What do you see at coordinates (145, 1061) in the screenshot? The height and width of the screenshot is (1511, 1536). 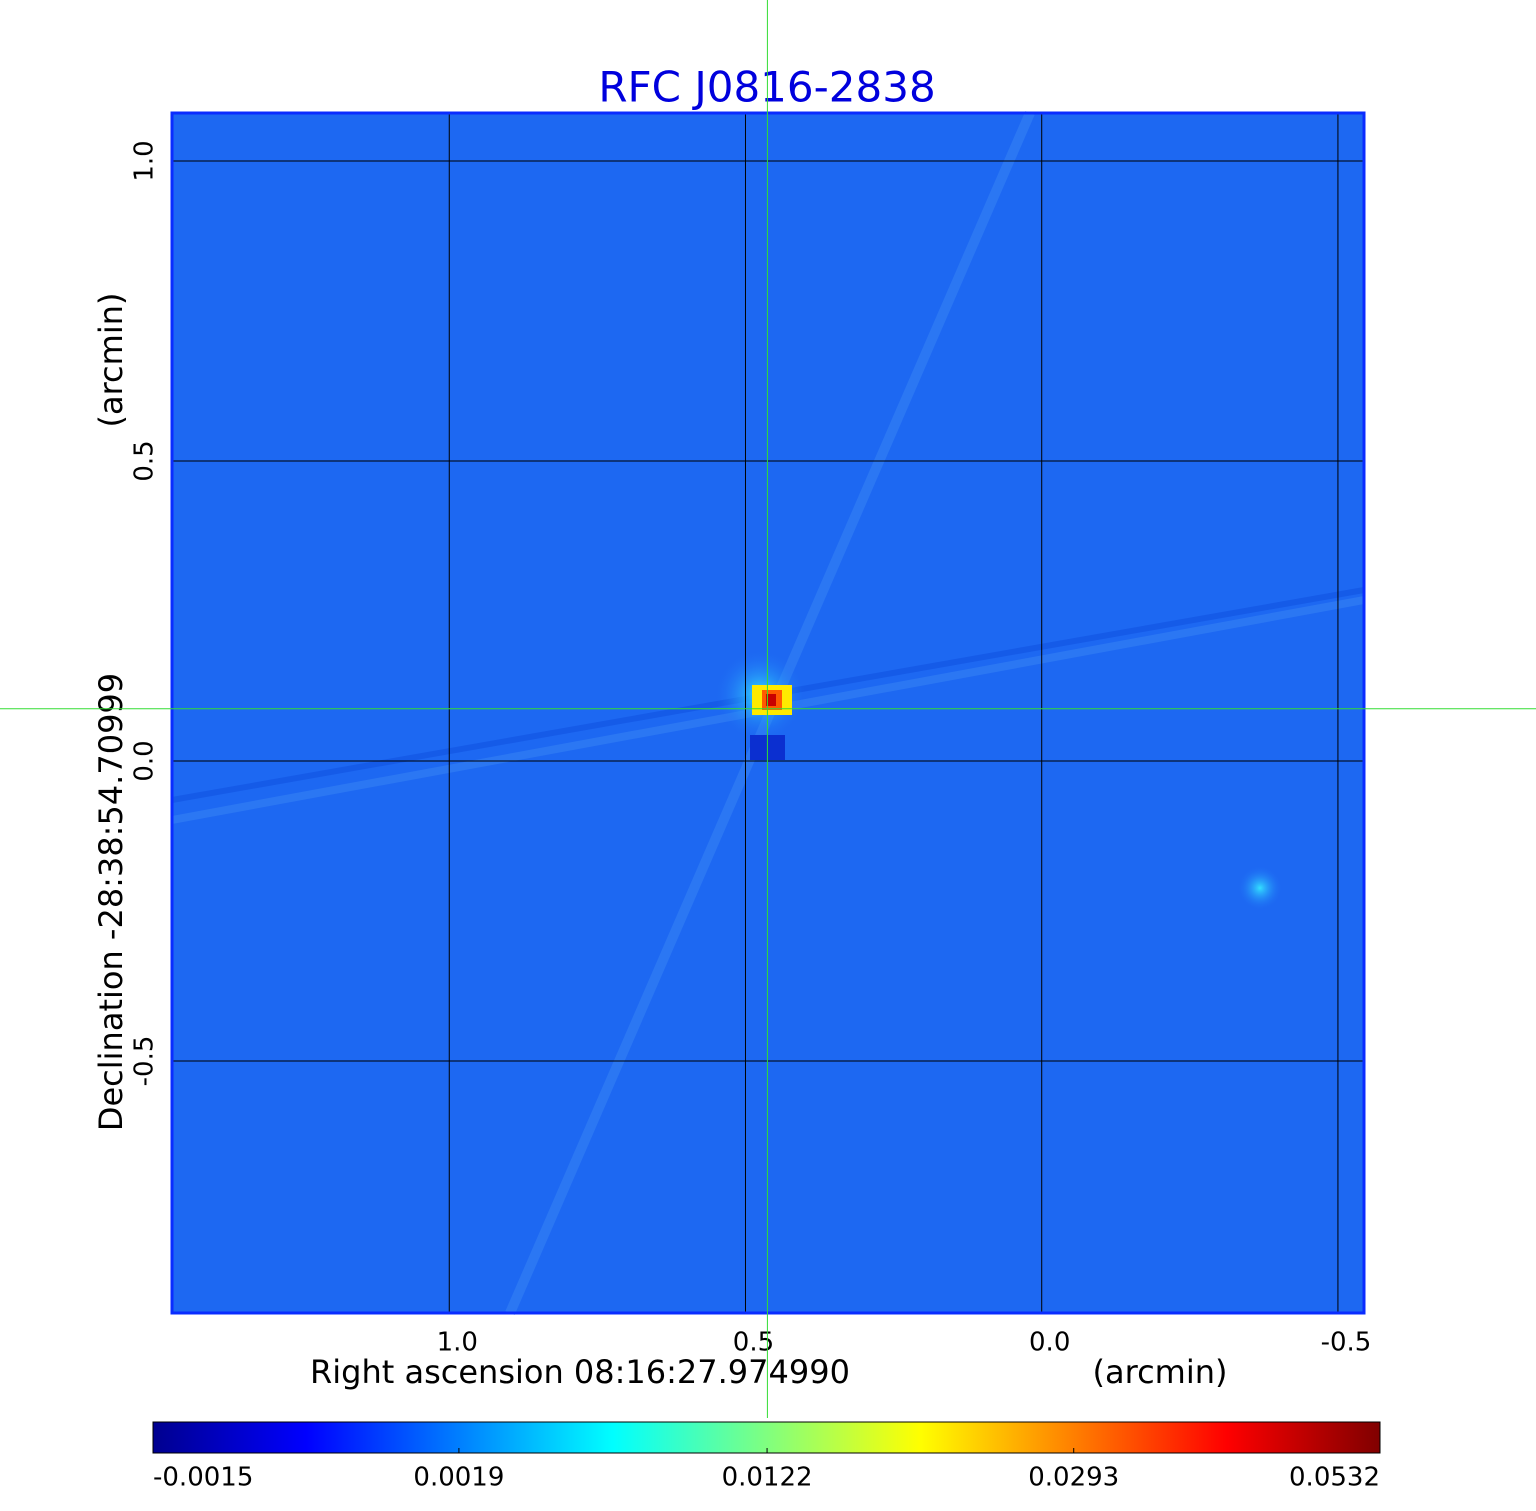 I see `y-tick-label: -0.5` at bounding box center [145, 1061].